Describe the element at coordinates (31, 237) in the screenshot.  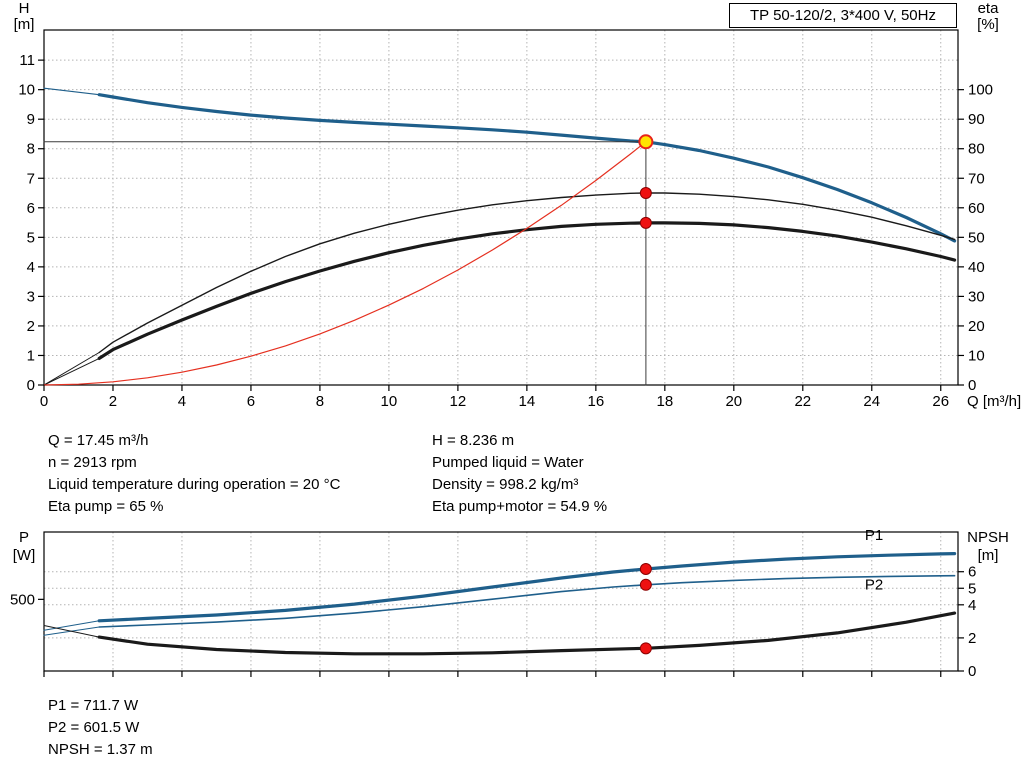
I see `y-left-tick-label: 5` at that location.